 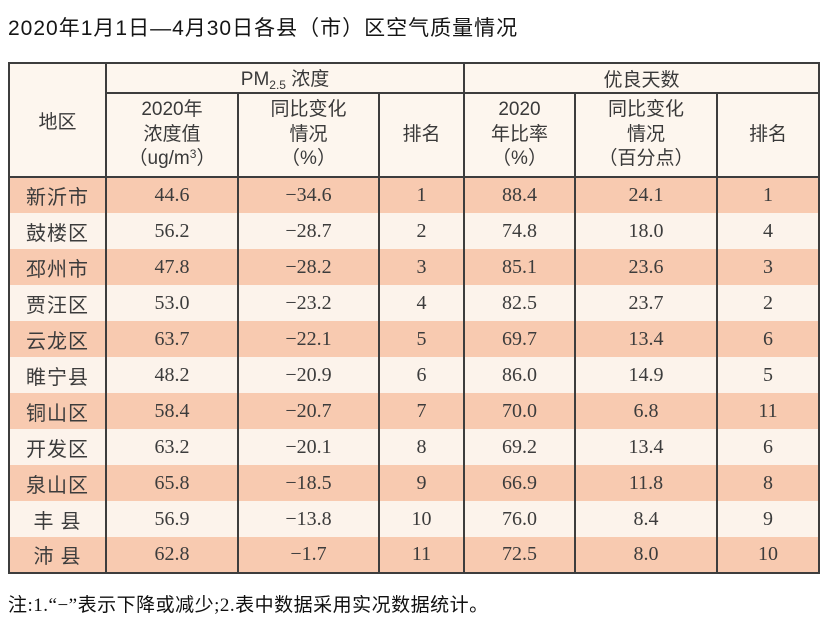 I want to click on cell-region: 泉山区, so click(x=57, y=483).